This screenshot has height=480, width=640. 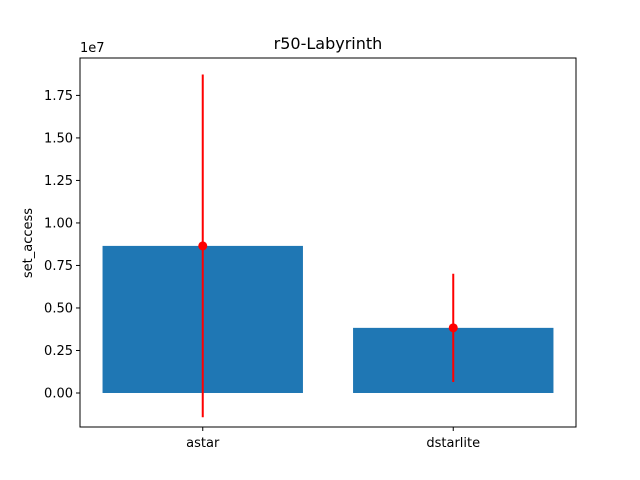 I want to click on y-tick-label: 0.00, so click(x=58, y=393).